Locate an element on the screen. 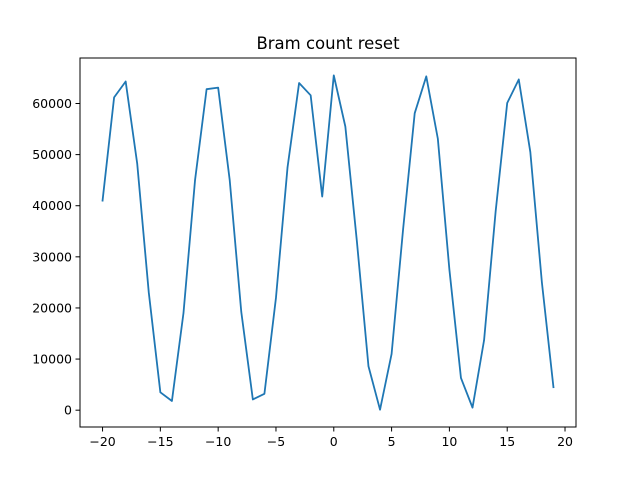 This screenshot has height=484, width=640. x-tick-label: −15 is located at coordinates (160, 441).